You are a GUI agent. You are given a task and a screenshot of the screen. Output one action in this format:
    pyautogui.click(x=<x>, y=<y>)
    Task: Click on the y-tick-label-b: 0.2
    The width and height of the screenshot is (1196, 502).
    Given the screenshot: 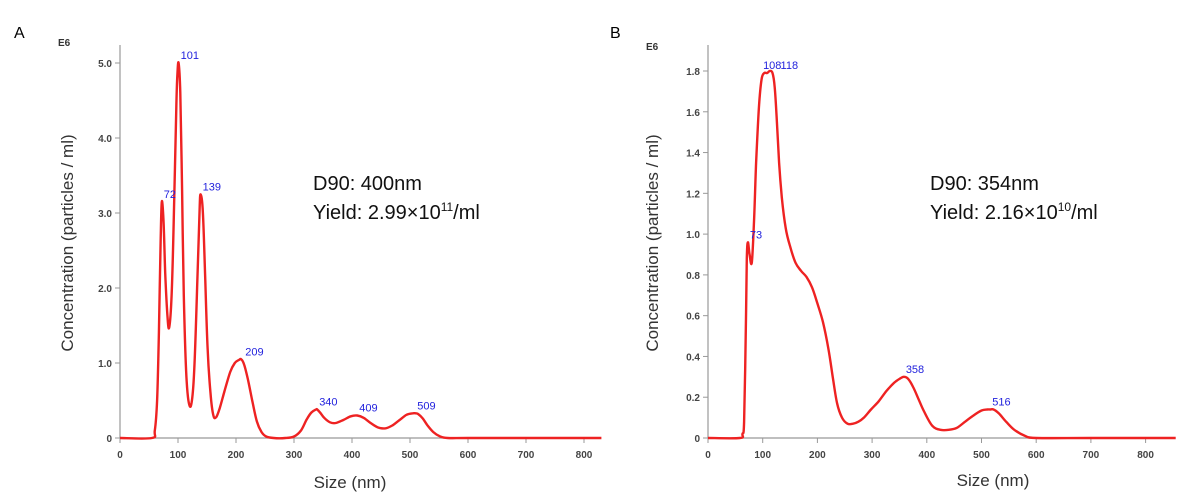 What is the action you would take?
    pyautogui.click(x=693, y=398)
    